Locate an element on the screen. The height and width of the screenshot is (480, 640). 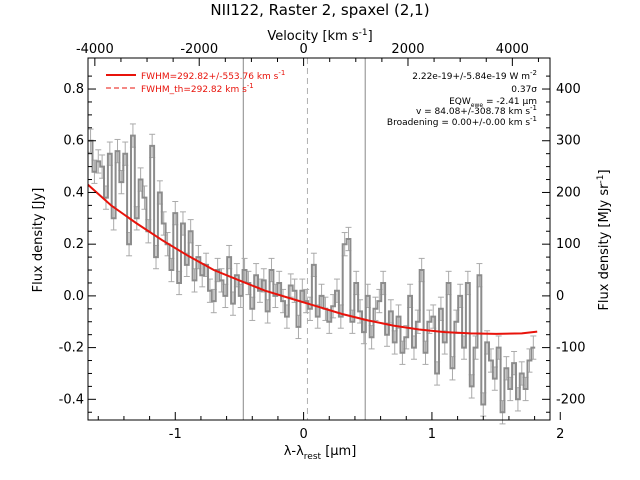
top-tick-label: 2000 is located at coordinates (407, 49).